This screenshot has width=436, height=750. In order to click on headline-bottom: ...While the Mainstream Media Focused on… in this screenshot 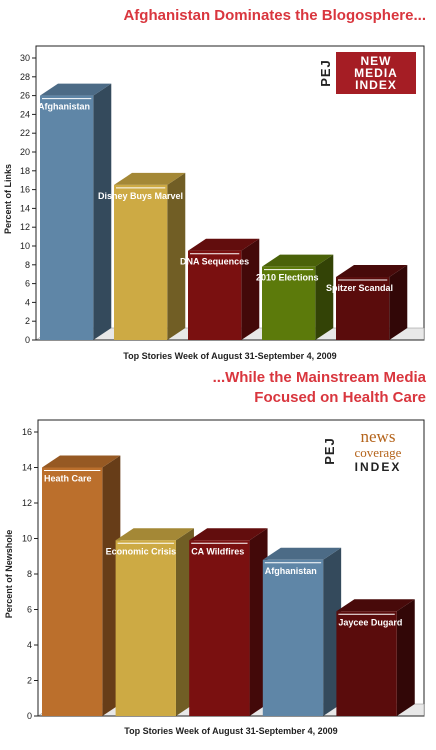, I will do `click(319, 388)`.